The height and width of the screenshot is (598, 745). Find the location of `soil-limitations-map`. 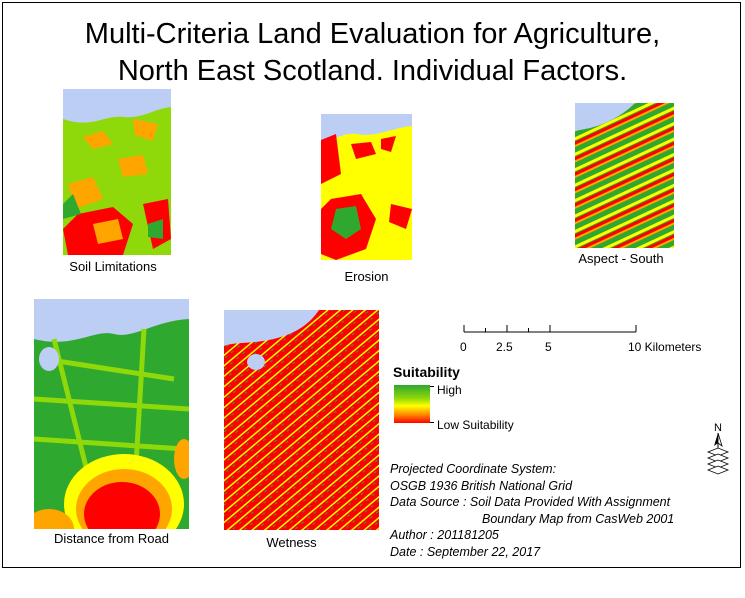

soil-limitations-map is located at coordinates (117, 172).